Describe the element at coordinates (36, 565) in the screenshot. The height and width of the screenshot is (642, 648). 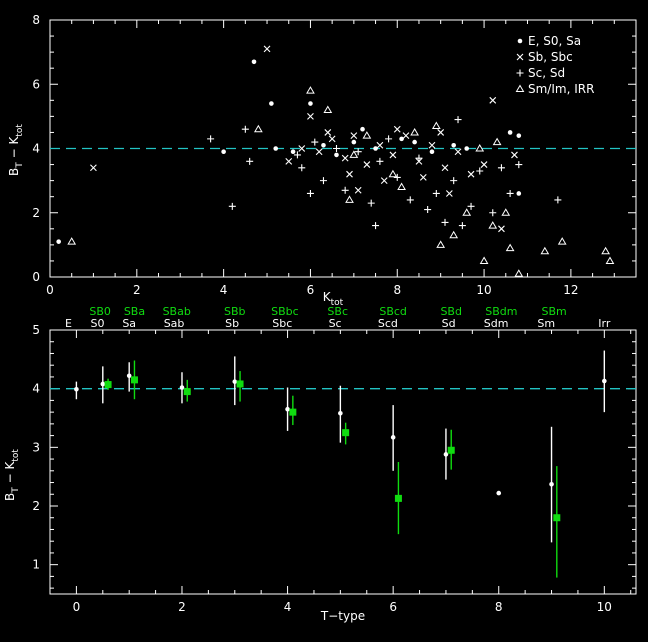
I see `bottom-y-tick-label: 1` at that location.